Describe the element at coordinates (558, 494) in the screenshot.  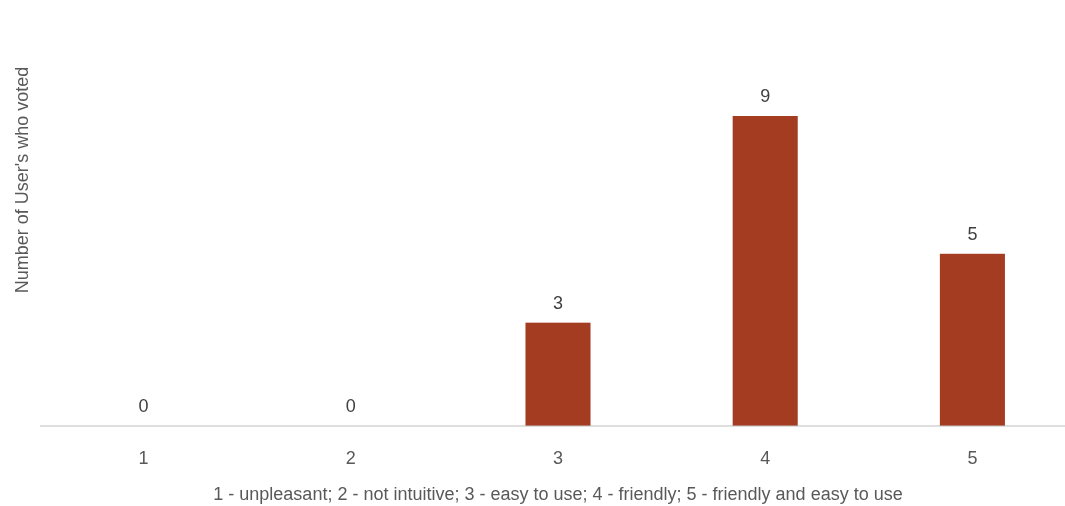
I see `x-axis-title: 1 - unpleasant; 2 - not intuitive; 3 - easy to use; 4 - friendly; 5 - friendly and easy to use` at that location.